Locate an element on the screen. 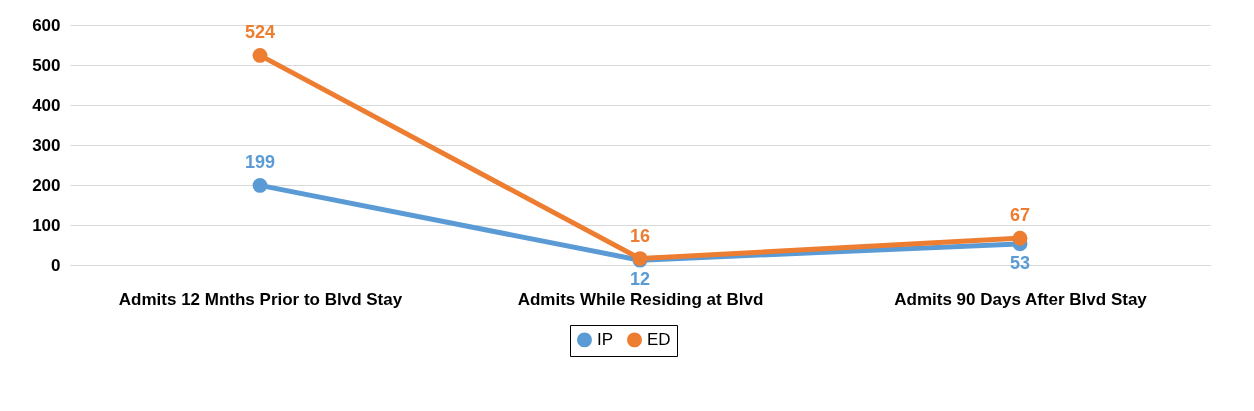  legend-label: ED is located at coordinates (659, 339).